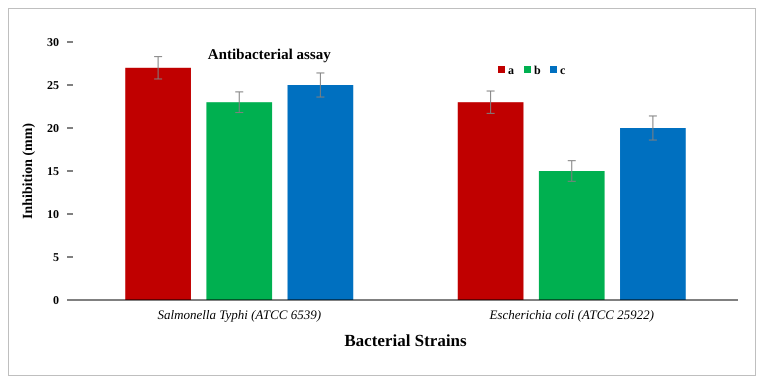 Image resolution: width=764 pixels, height=384 pixels. Describe the element at coordinates (53, 42) in the screenshot. I see `y-tick-label: 30` at that location.